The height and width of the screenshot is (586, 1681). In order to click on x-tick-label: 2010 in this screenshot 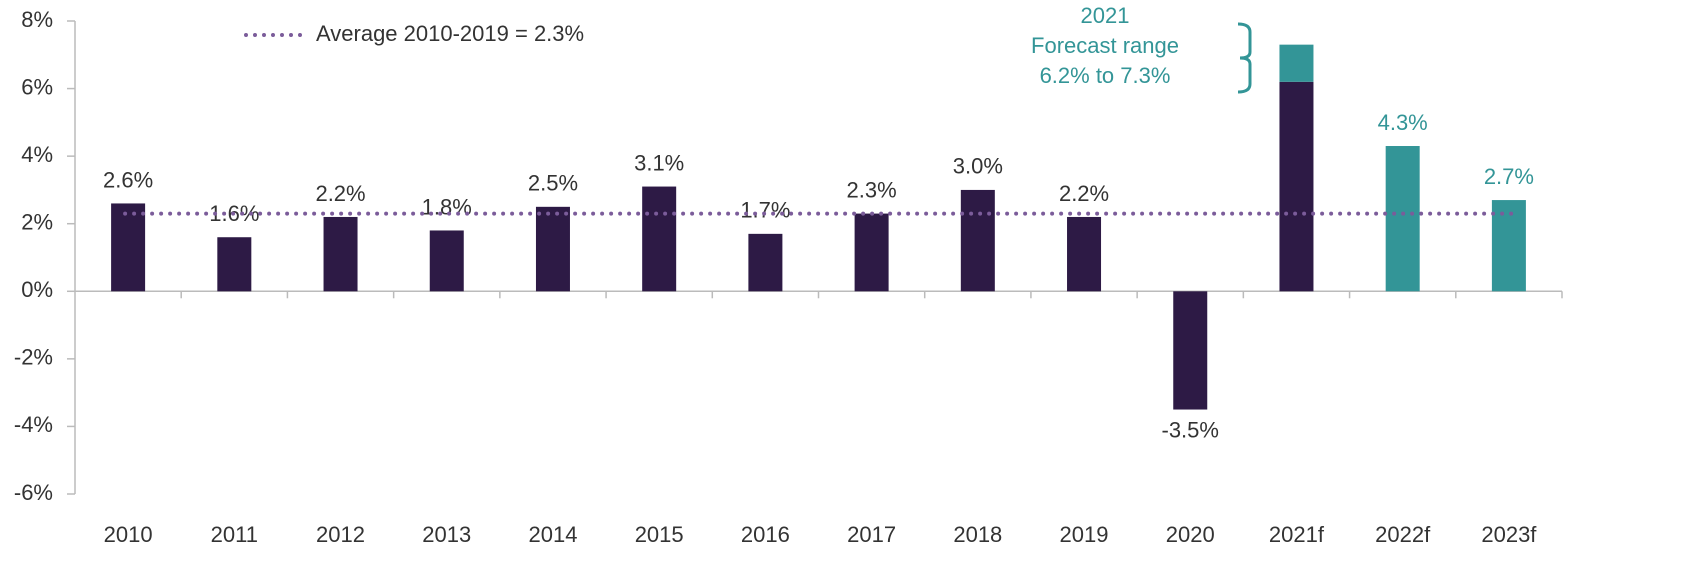, I will do `click(128, 534)`.